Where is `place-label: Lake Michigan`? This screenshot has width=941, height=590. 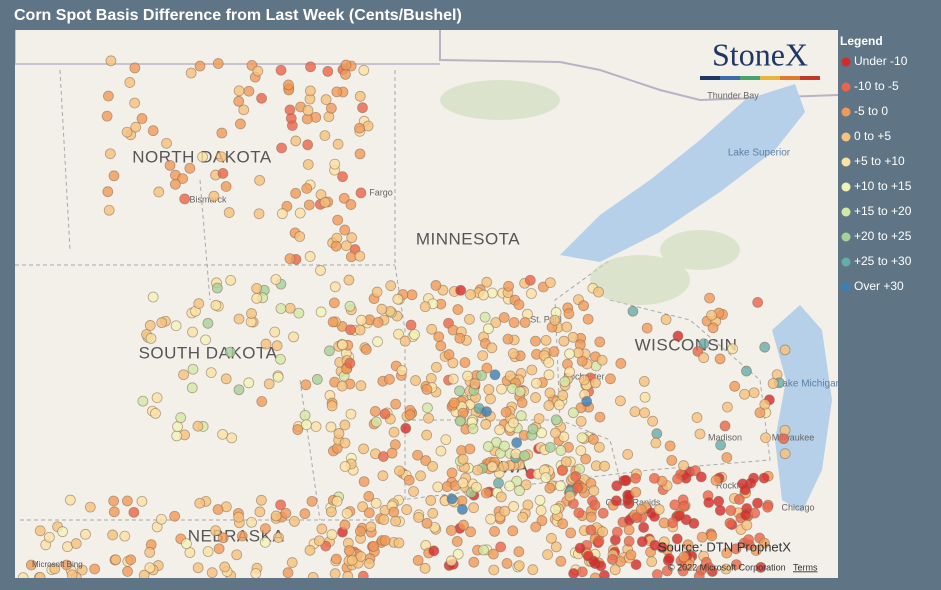
place-label: Lake Michigan is located at coordinates (809, 384).